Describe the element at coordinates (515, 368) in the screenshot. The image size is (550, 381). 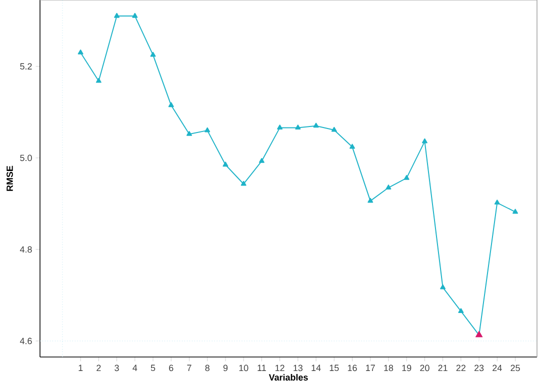
I see `x-tick-label: 25` at that location.